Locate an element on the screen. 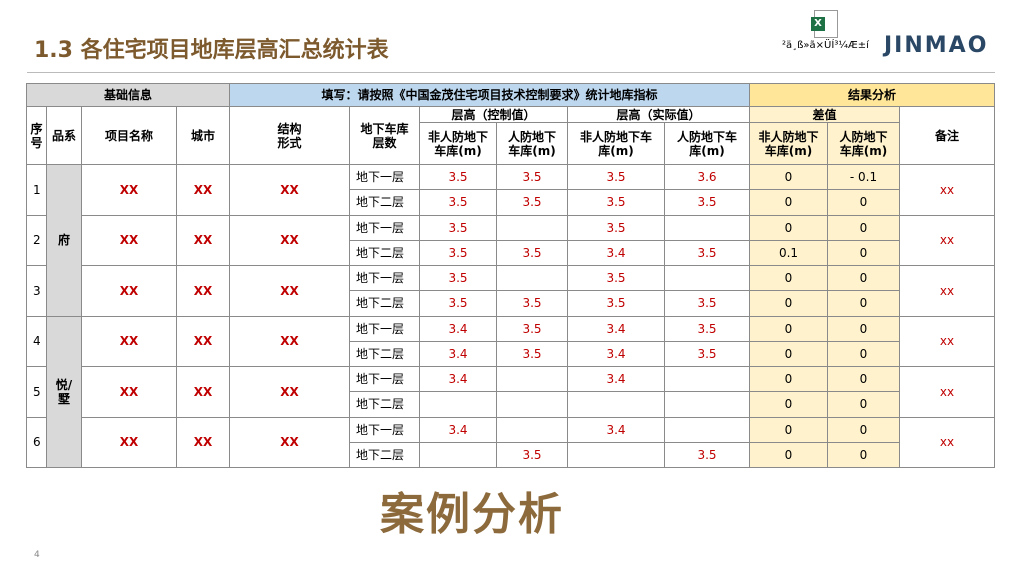 This screenshot has width=1024, height=576. column-group: 层高（控制值） is located at coordinates (494, 115).